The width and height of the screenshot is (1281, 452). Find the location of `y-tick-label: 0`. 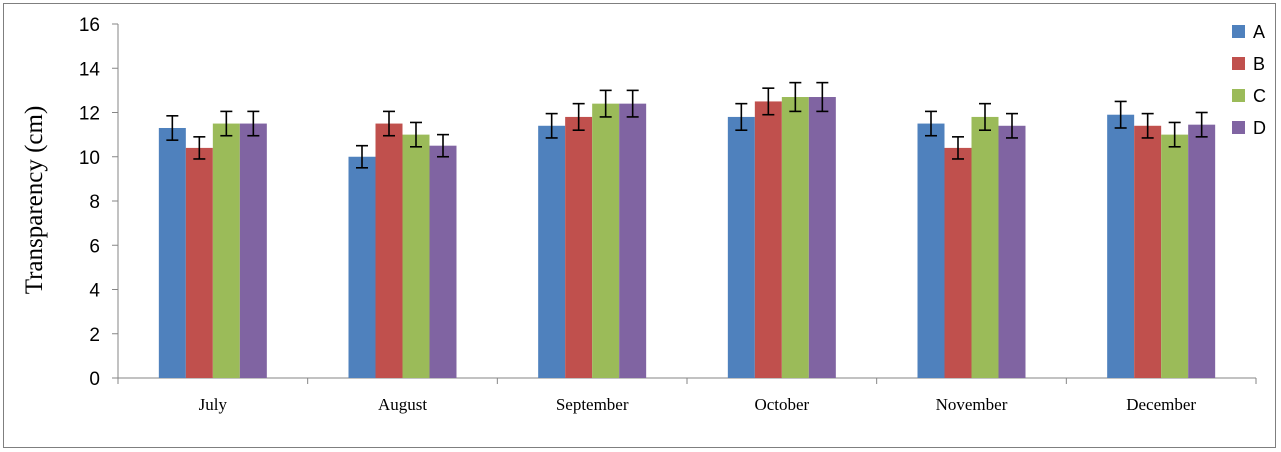

y-tick-label: 0 is located at coordinates (94, 379).